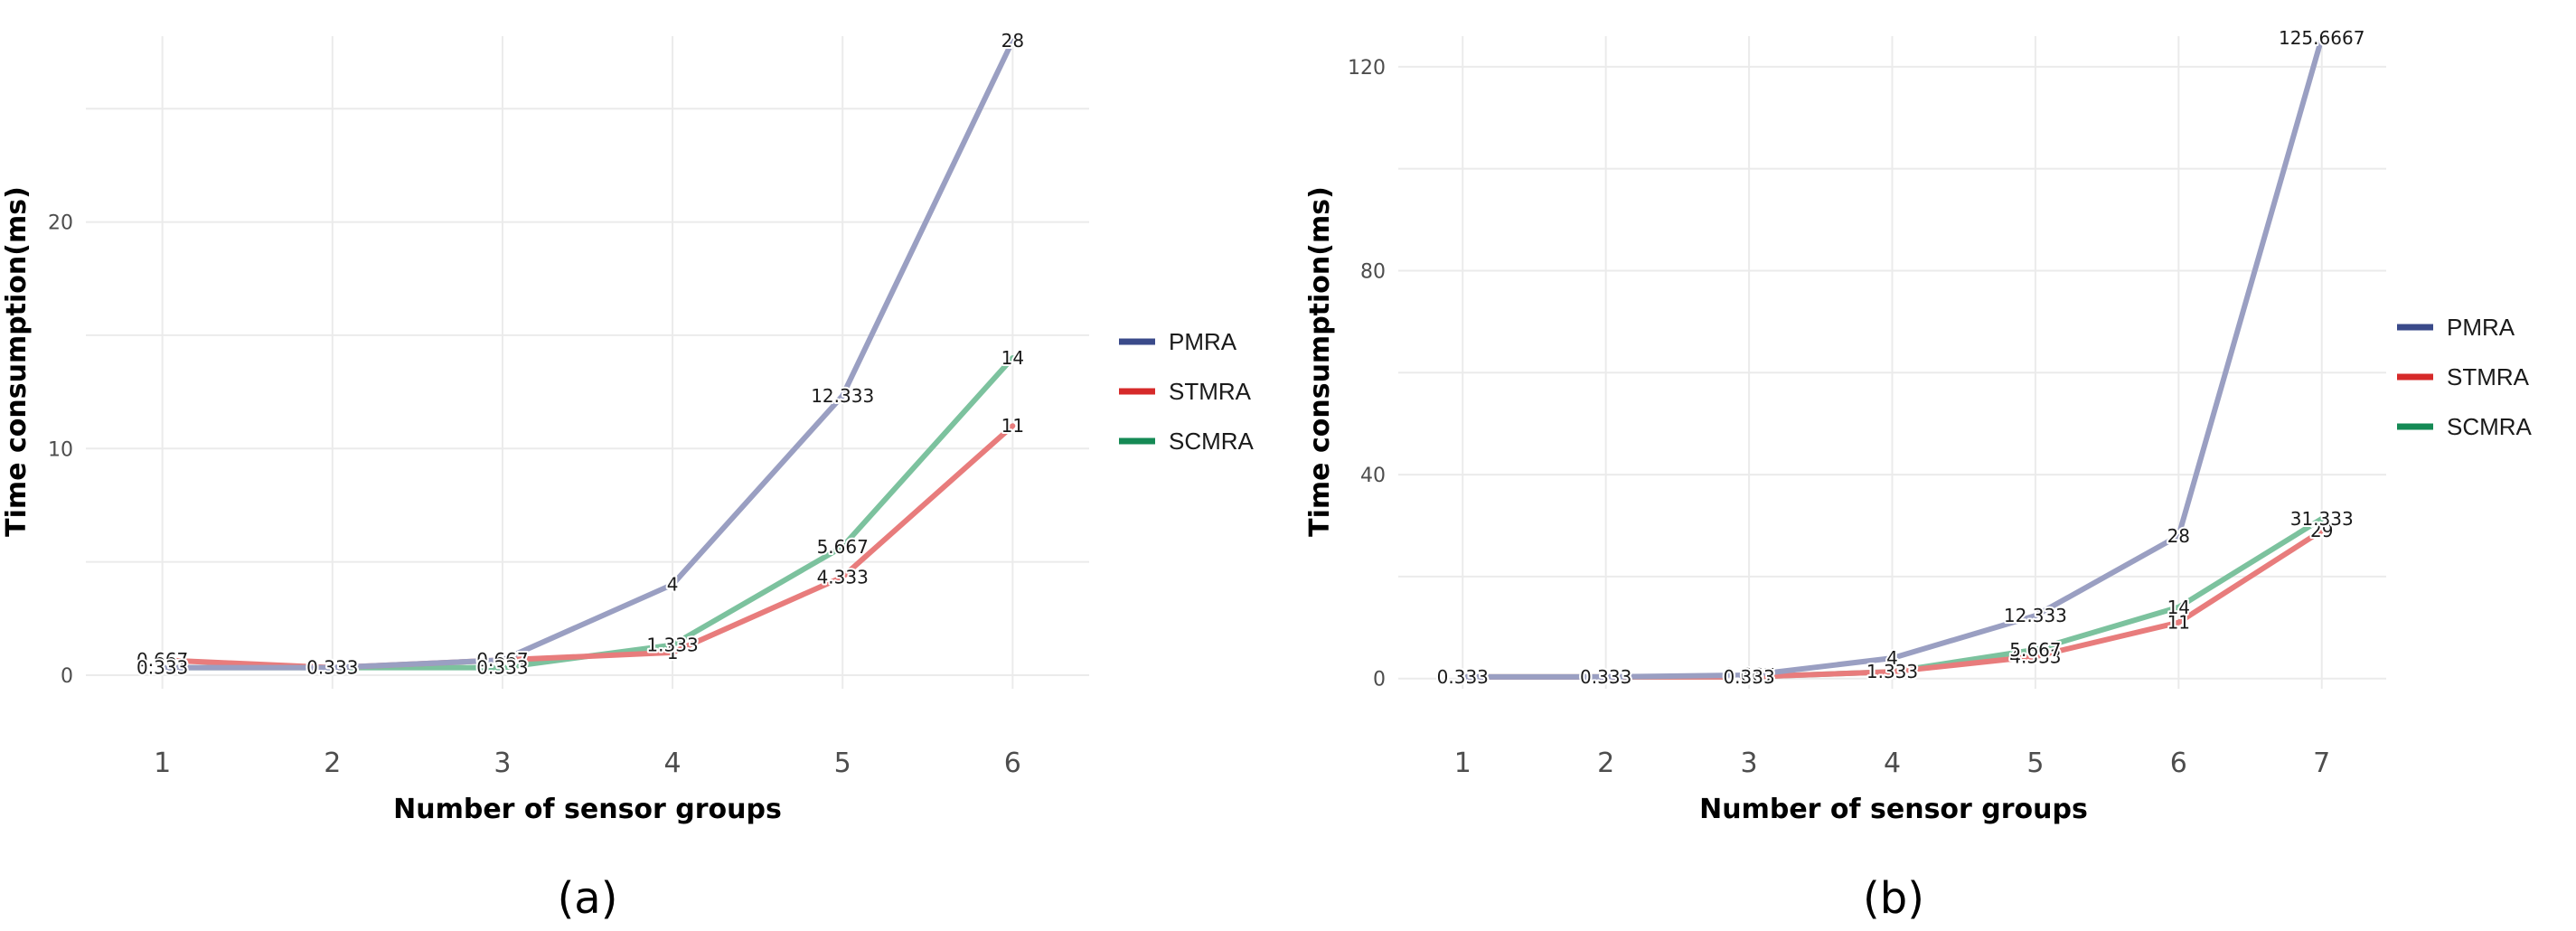  Describe the element at coordinates (60, 223) in the screenshot. I see `y-tick-label: 20` at that location.